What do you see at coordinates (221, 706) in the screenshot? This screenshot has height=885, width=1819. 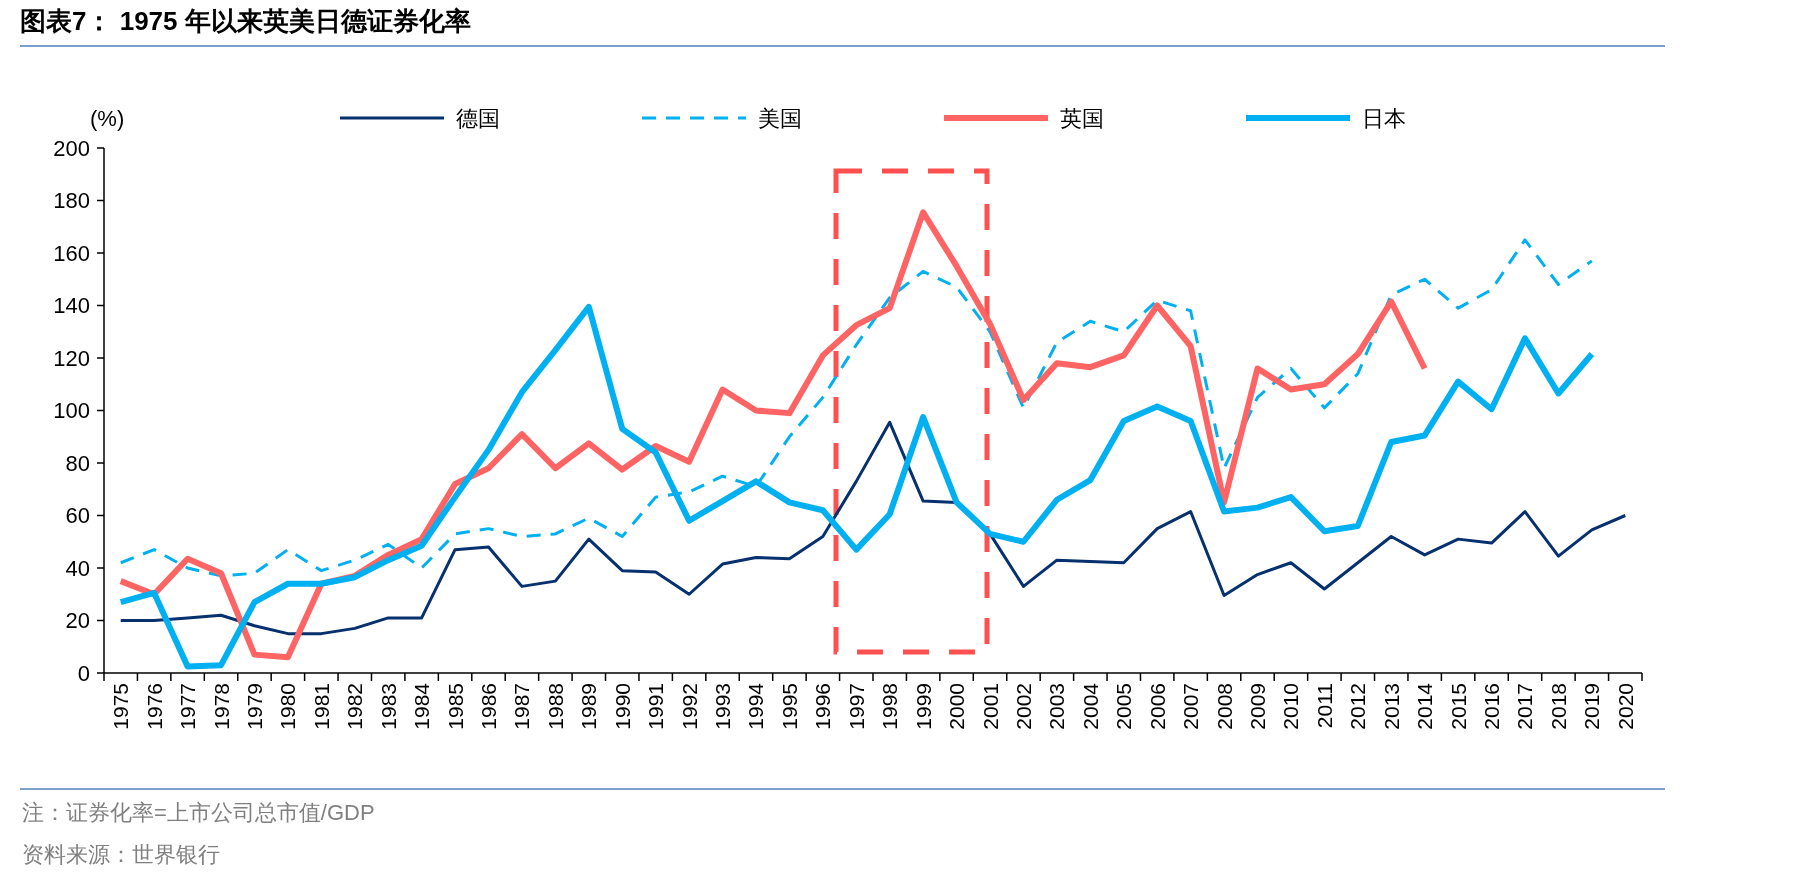 I see `x-tick-label: 1978` at bounding box center [221, 706].